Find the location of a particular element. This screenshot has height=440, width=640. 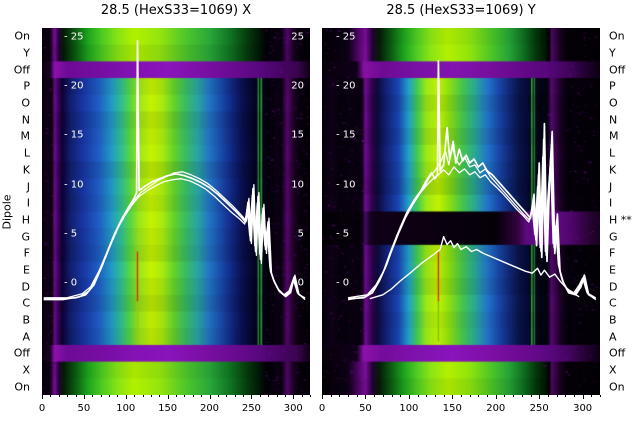

y-tick-label-right: 5 is located at coordinates (300, 234).